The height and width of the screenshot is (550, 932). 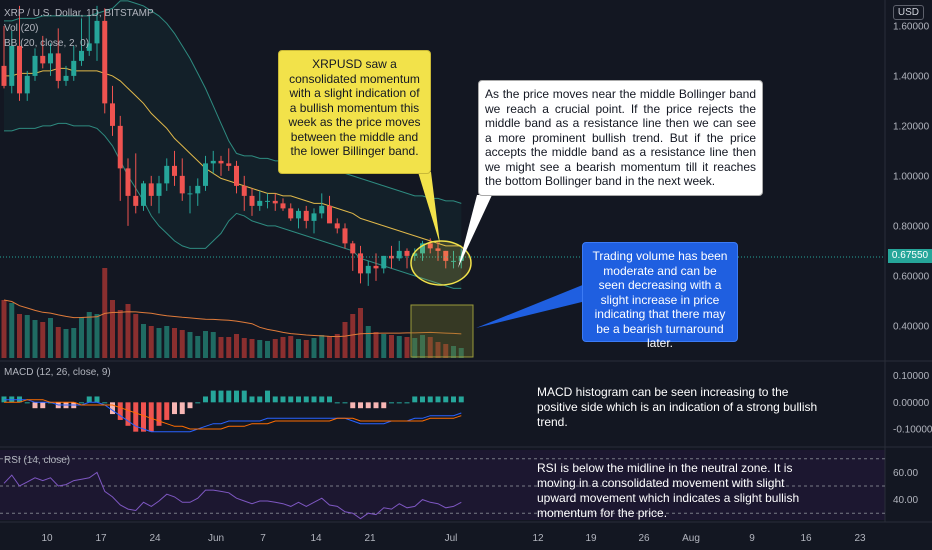 I want to click on time-axis-tick: 12, so click(x=538, y=538).